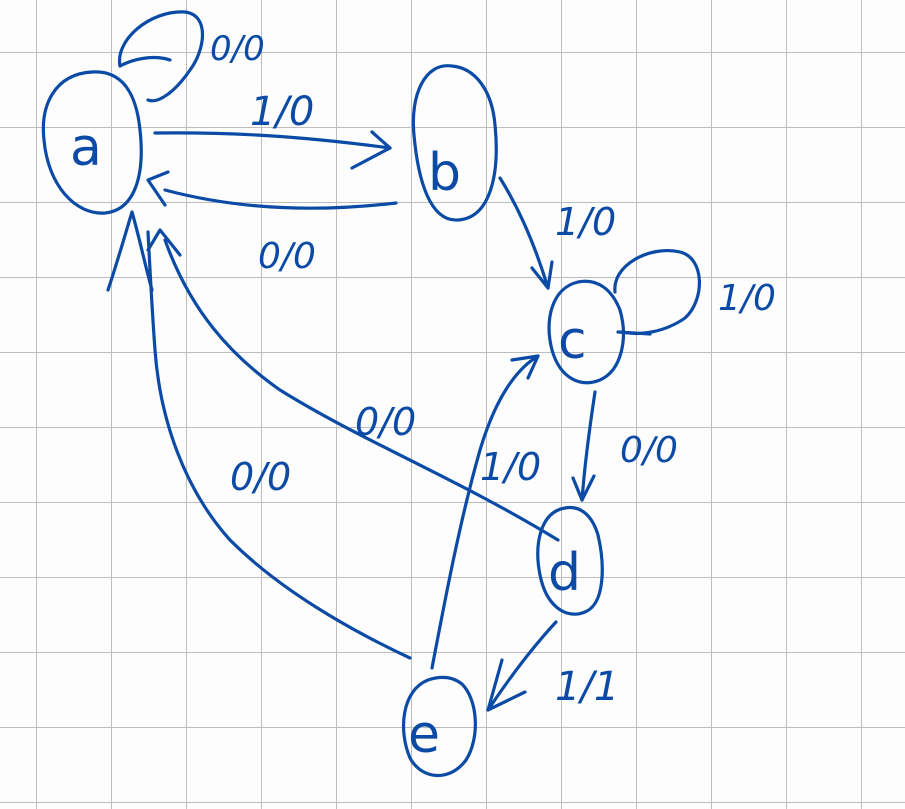 The height and width of the screenshot is (809, 905). I want to click on transition-b-to-c: 1/0, so click(557, 233).